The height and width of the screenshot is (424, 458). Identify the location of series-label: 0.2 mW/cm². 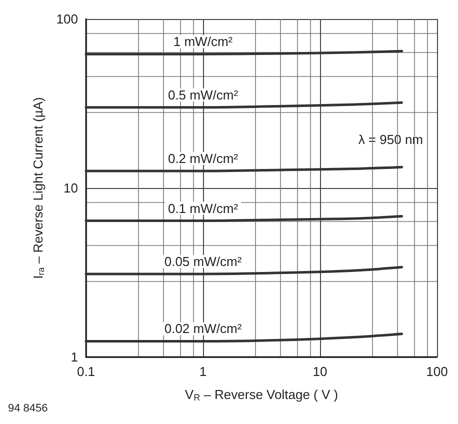
(203, 158).